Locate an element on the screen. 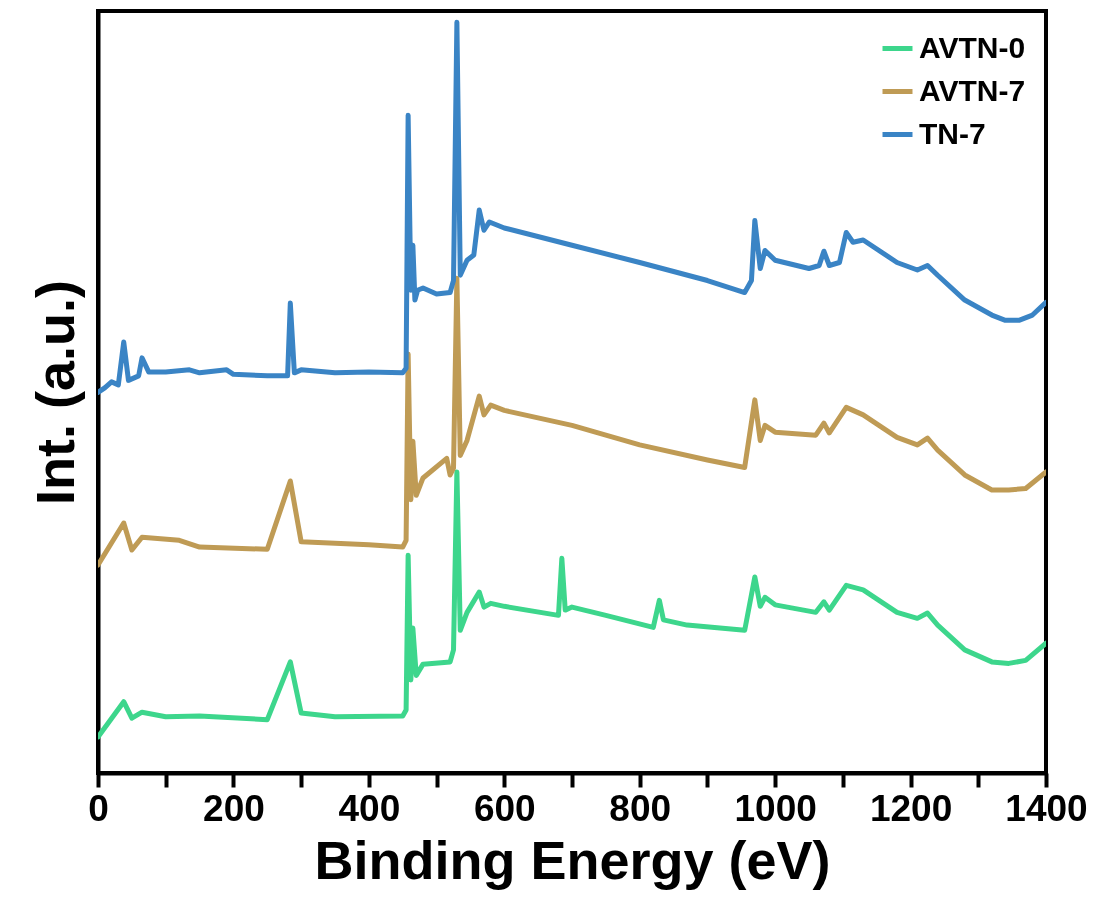 This screenshot has width=1104, height=916. legend-label: AVTN-0 is located at coordinates (972, 47).